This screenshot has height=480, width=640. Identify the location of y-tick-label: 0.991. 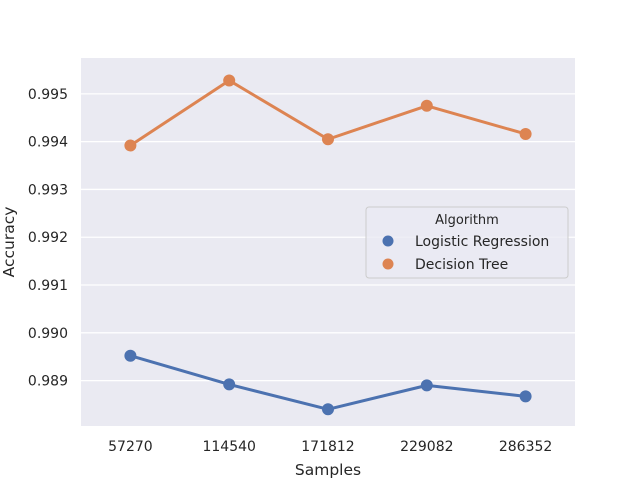
(48, 286).